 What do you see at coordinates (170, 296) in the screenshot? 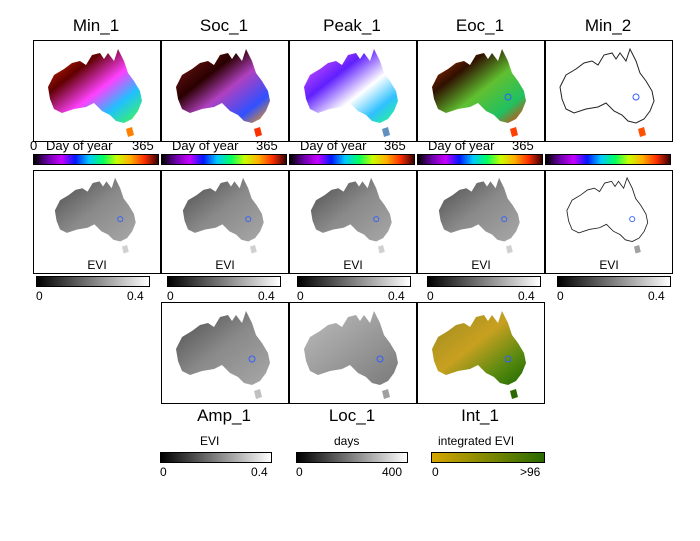
I see `evi-min-2: 0` at bounding box center [170, 296].